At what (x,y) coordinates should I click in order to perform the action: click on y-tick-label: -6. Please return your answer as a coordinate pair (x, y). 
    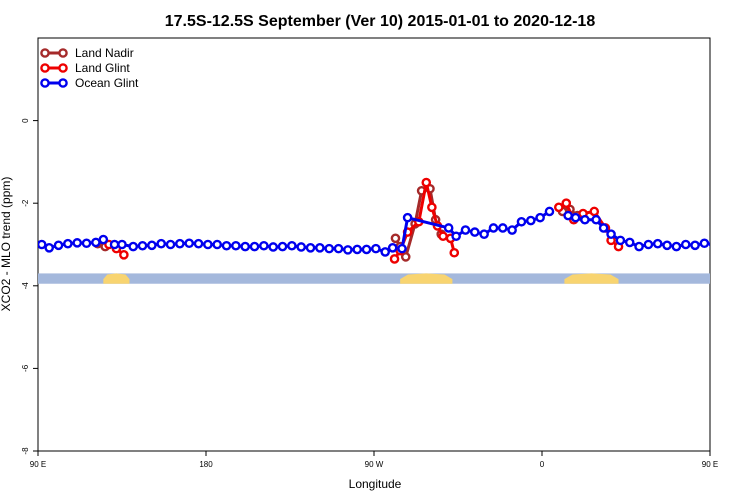
    Looking at the image, I should click on (25, 368).